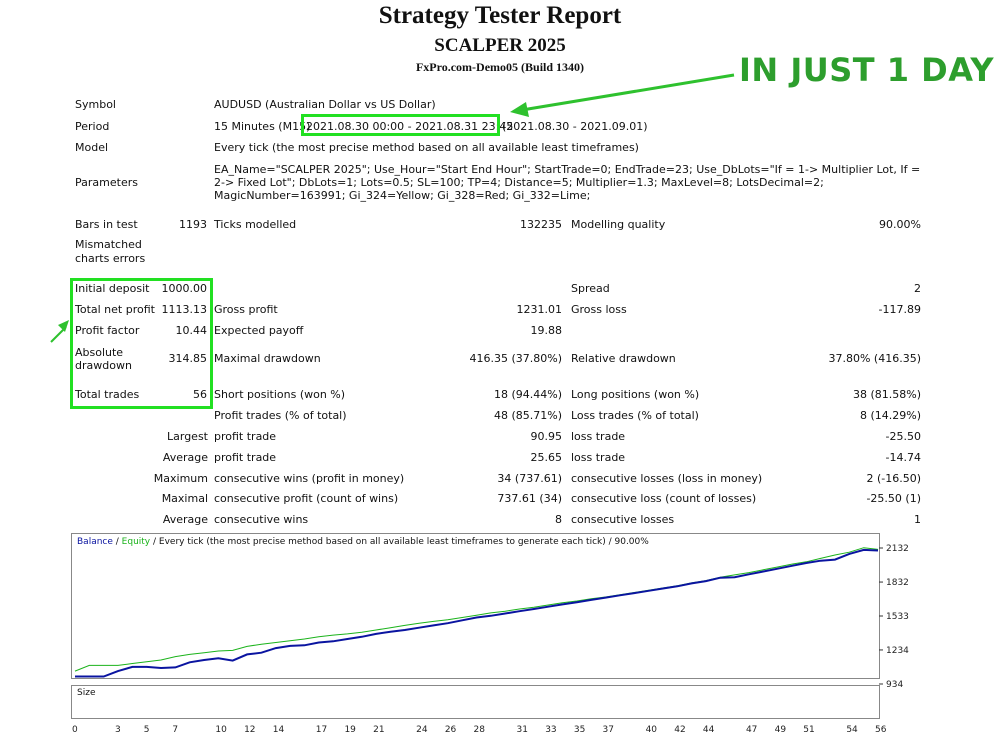  Describe the element at coordinates (245, 436) in the screenshot. I see `largest-profit-label: profit trade` at that location.